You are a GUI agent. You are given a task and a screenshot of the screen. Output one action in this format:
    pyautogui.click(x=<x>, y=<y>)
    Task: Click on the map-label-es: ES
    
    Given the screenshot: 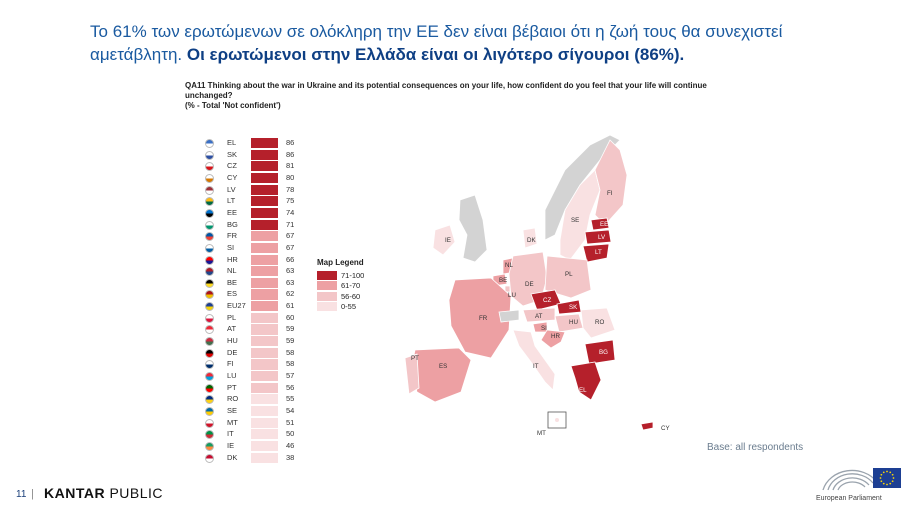 What is the action you would take?
    pyautogui.click(x=443, y=366)
    